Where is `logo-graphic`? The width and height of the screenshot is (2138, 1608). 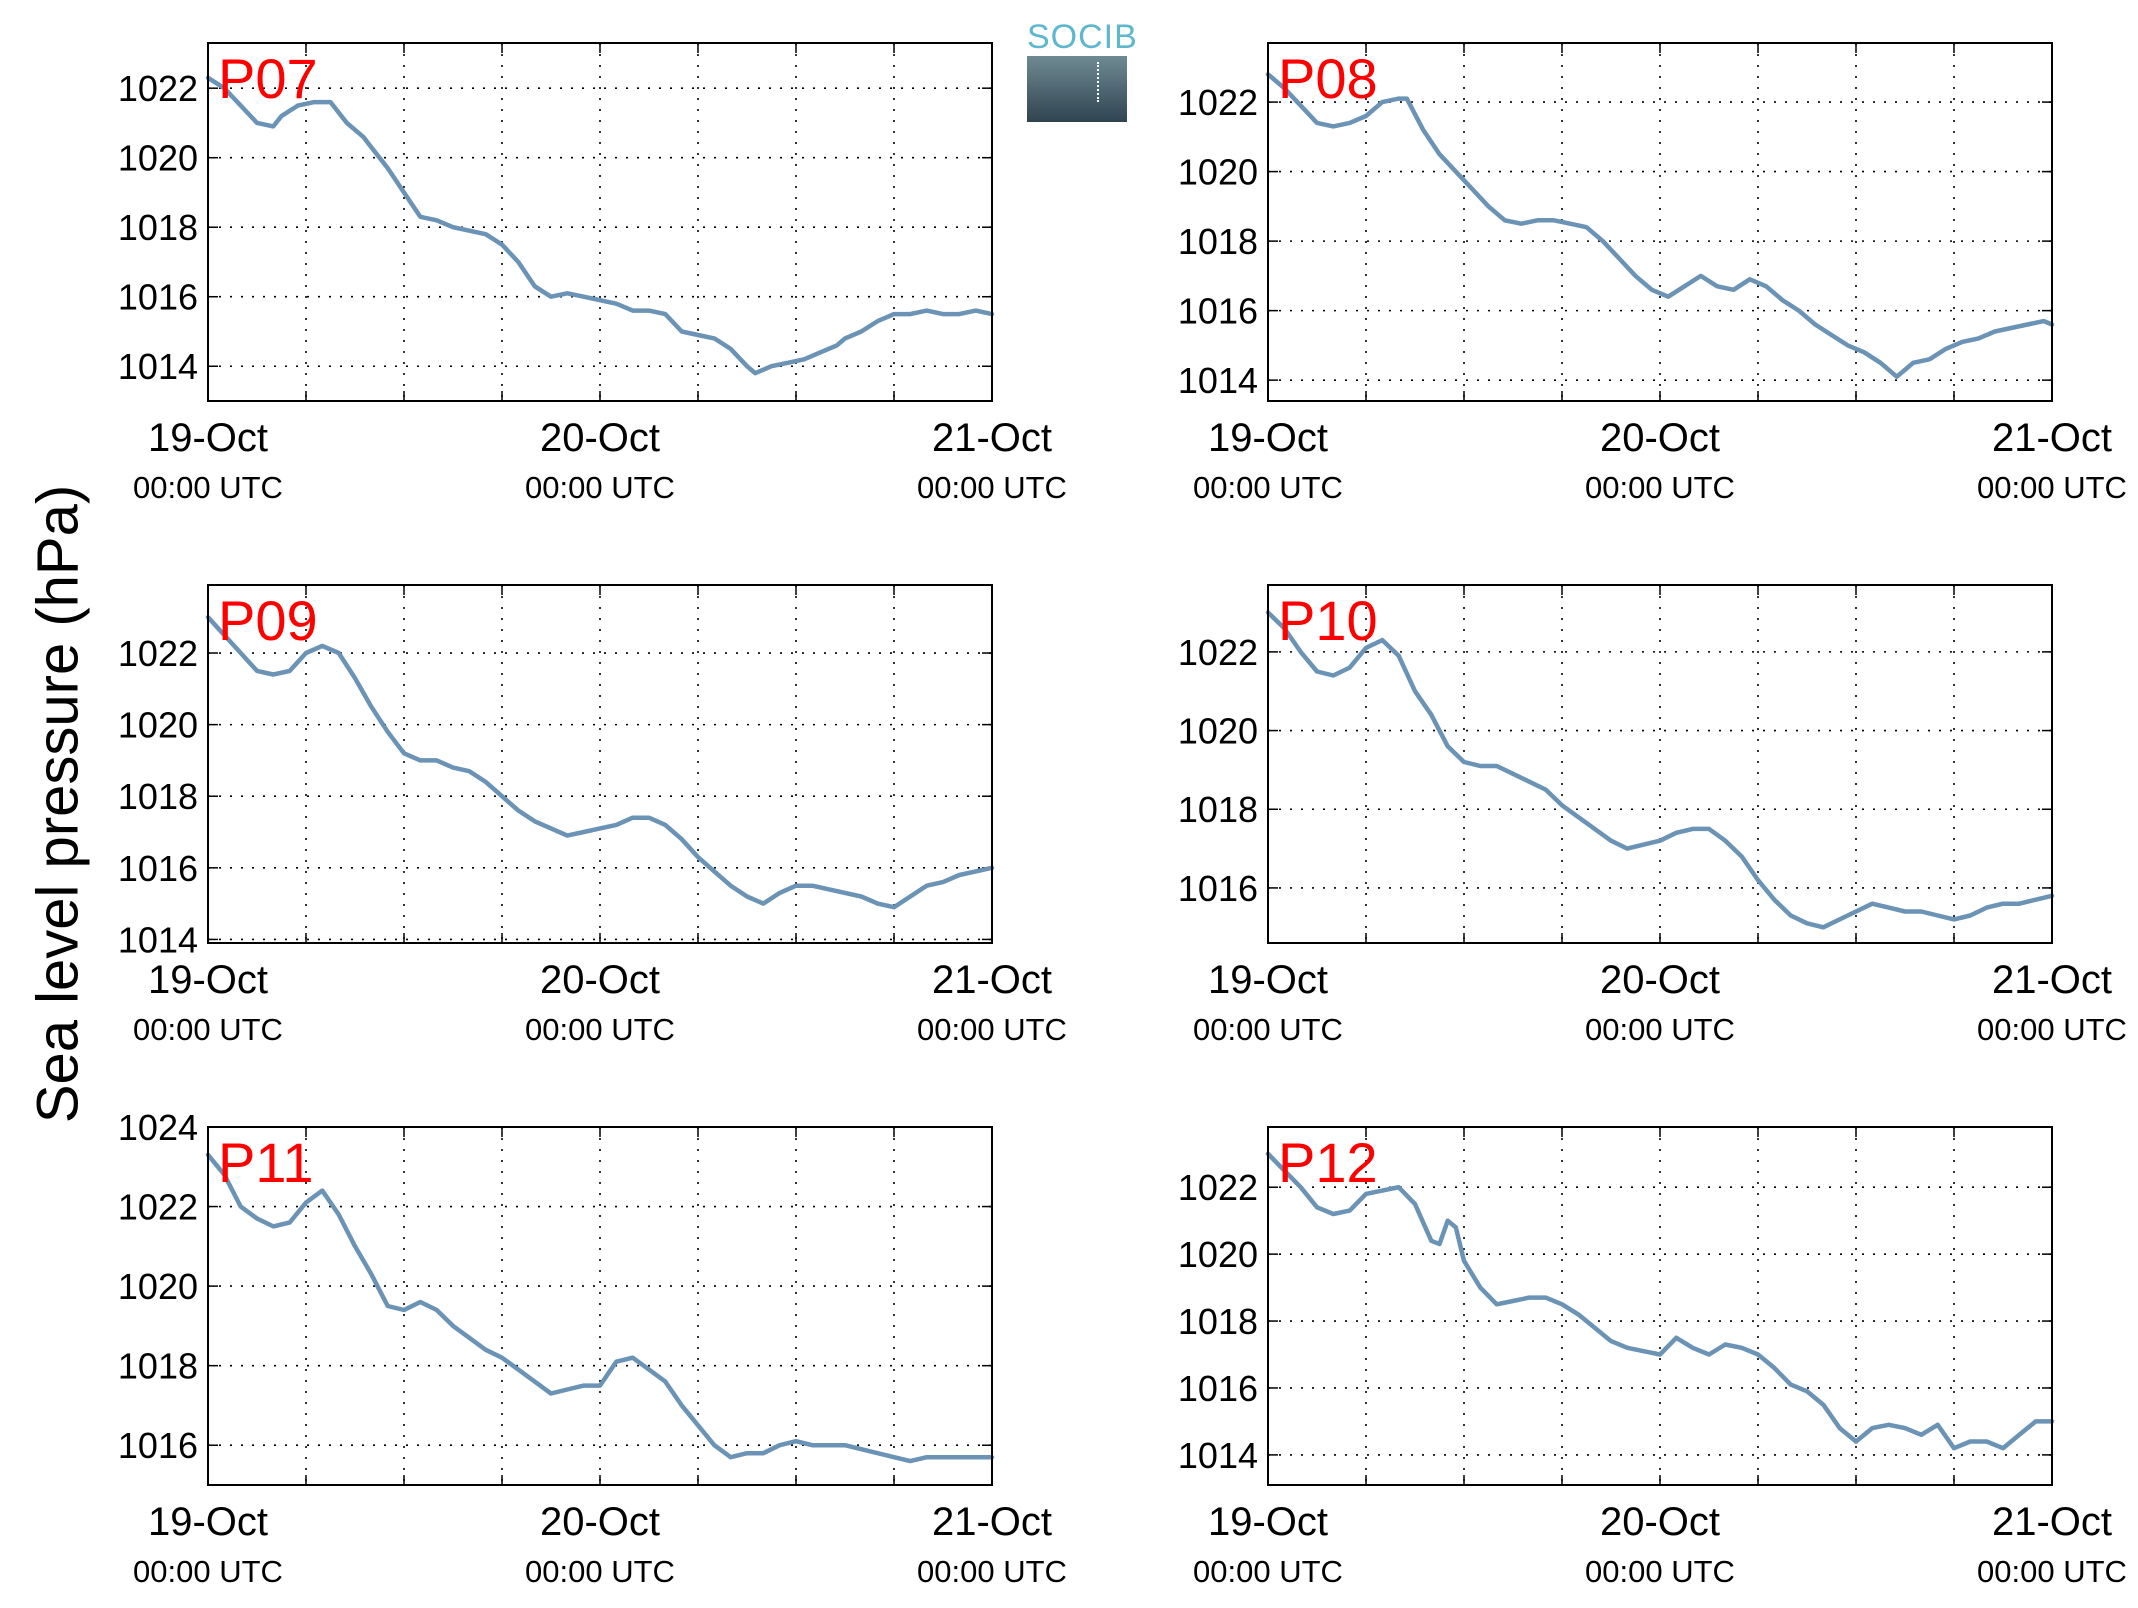
logo-graphic is located at coordinates (1077, 89).